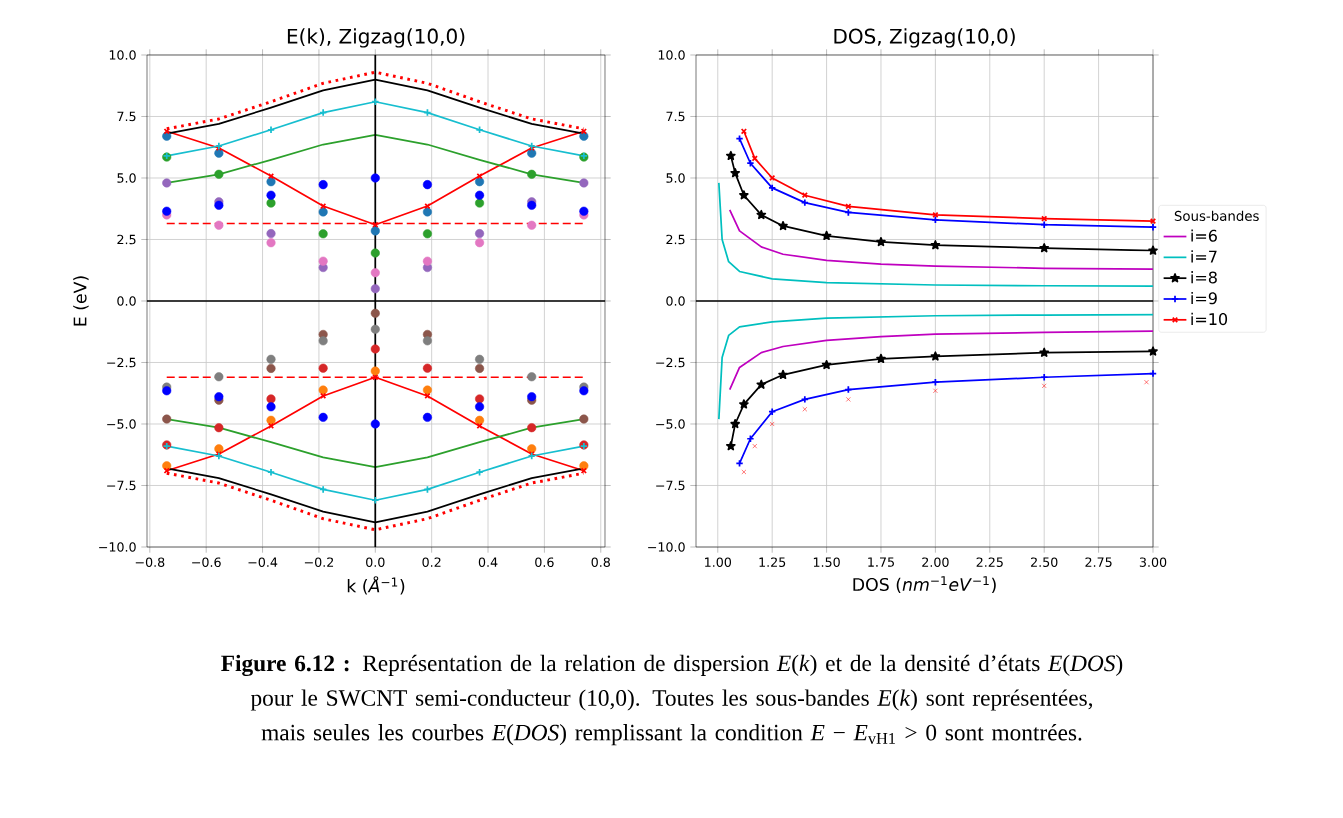 The height and width of the screenshot is (818, 1343). Describe the element at coordinates (672, 700) in the screenshot. I see `text: Figure 6.12 : Représentation de la relation de dispersion E(k) et de la densité d’états E(DOS) pour le SWCNT semi-conducteur (10,0). Toutes les sous-bandes E(k) sont représentées, mais seules les courbes E(DOS) remplissant la condition E − E$_{vH1}$ > 0 sont montrées.` at that location.